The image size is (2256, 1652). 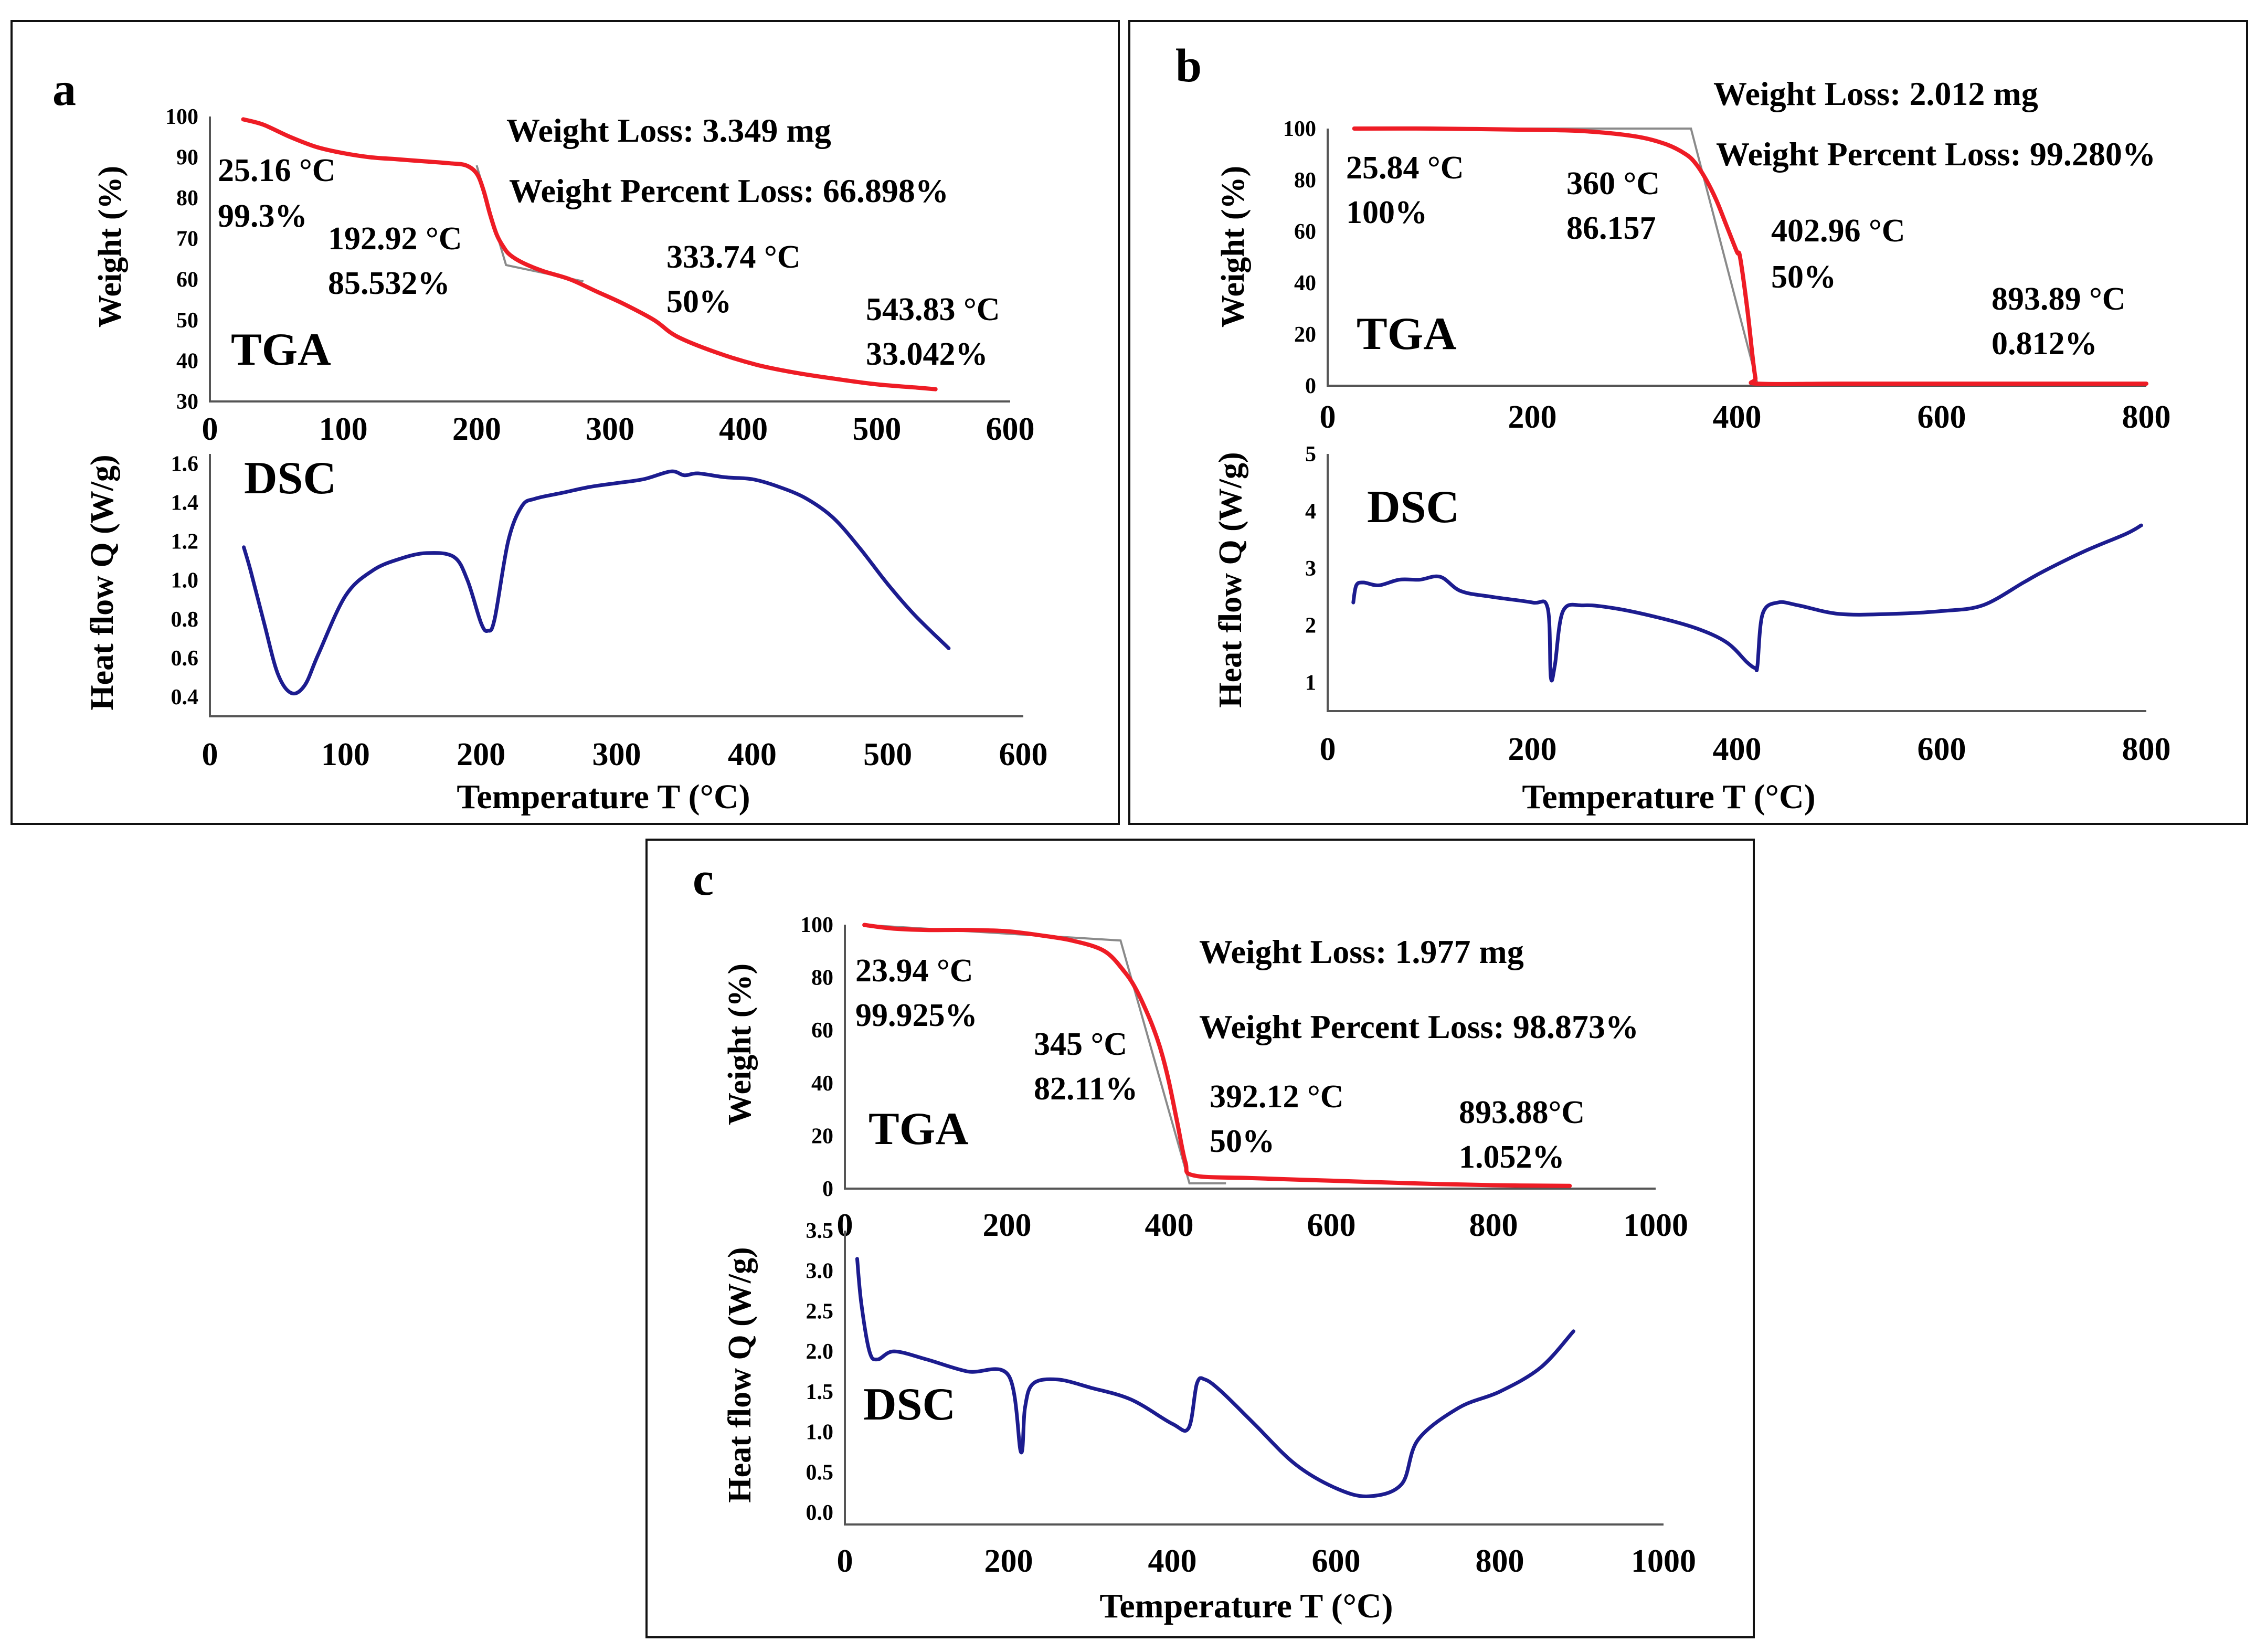 What do you see at coordinates (2059, 299) in the screenshot?
I see `panel-b-ann-4-temp: 893.89 °C` at bounding box center [2059, 299].